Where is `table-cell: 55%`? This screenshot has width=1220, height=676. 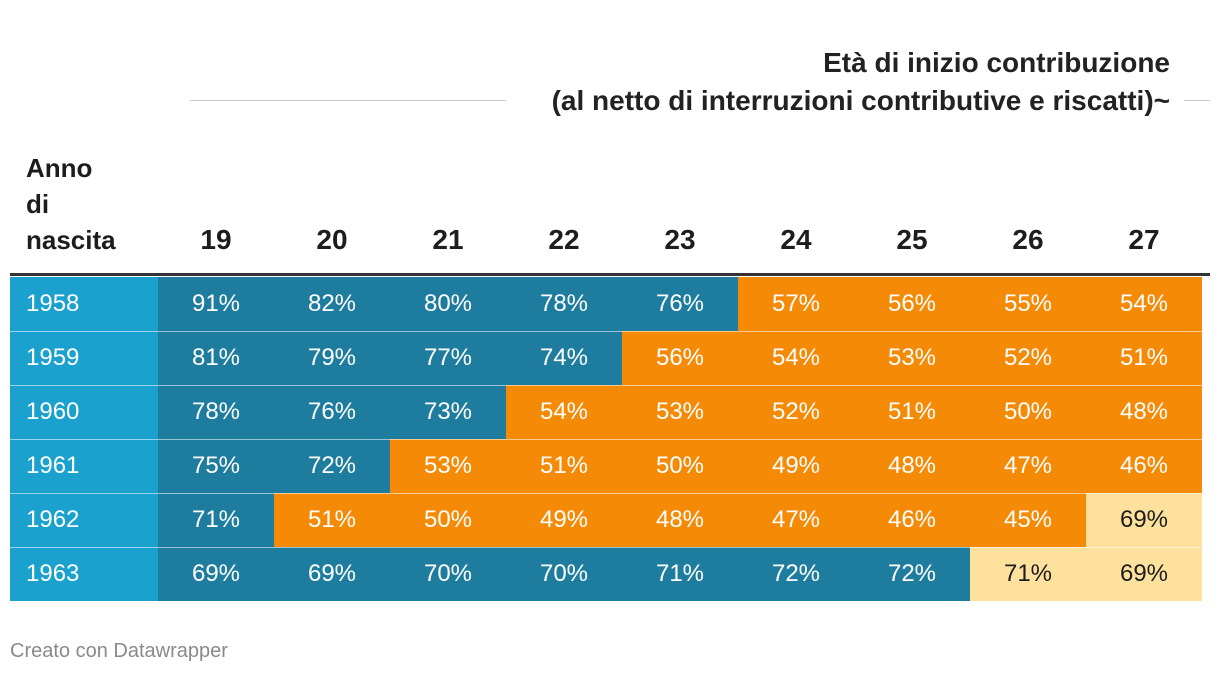 table-cell: 55% is located at coordinates (1028, 304).